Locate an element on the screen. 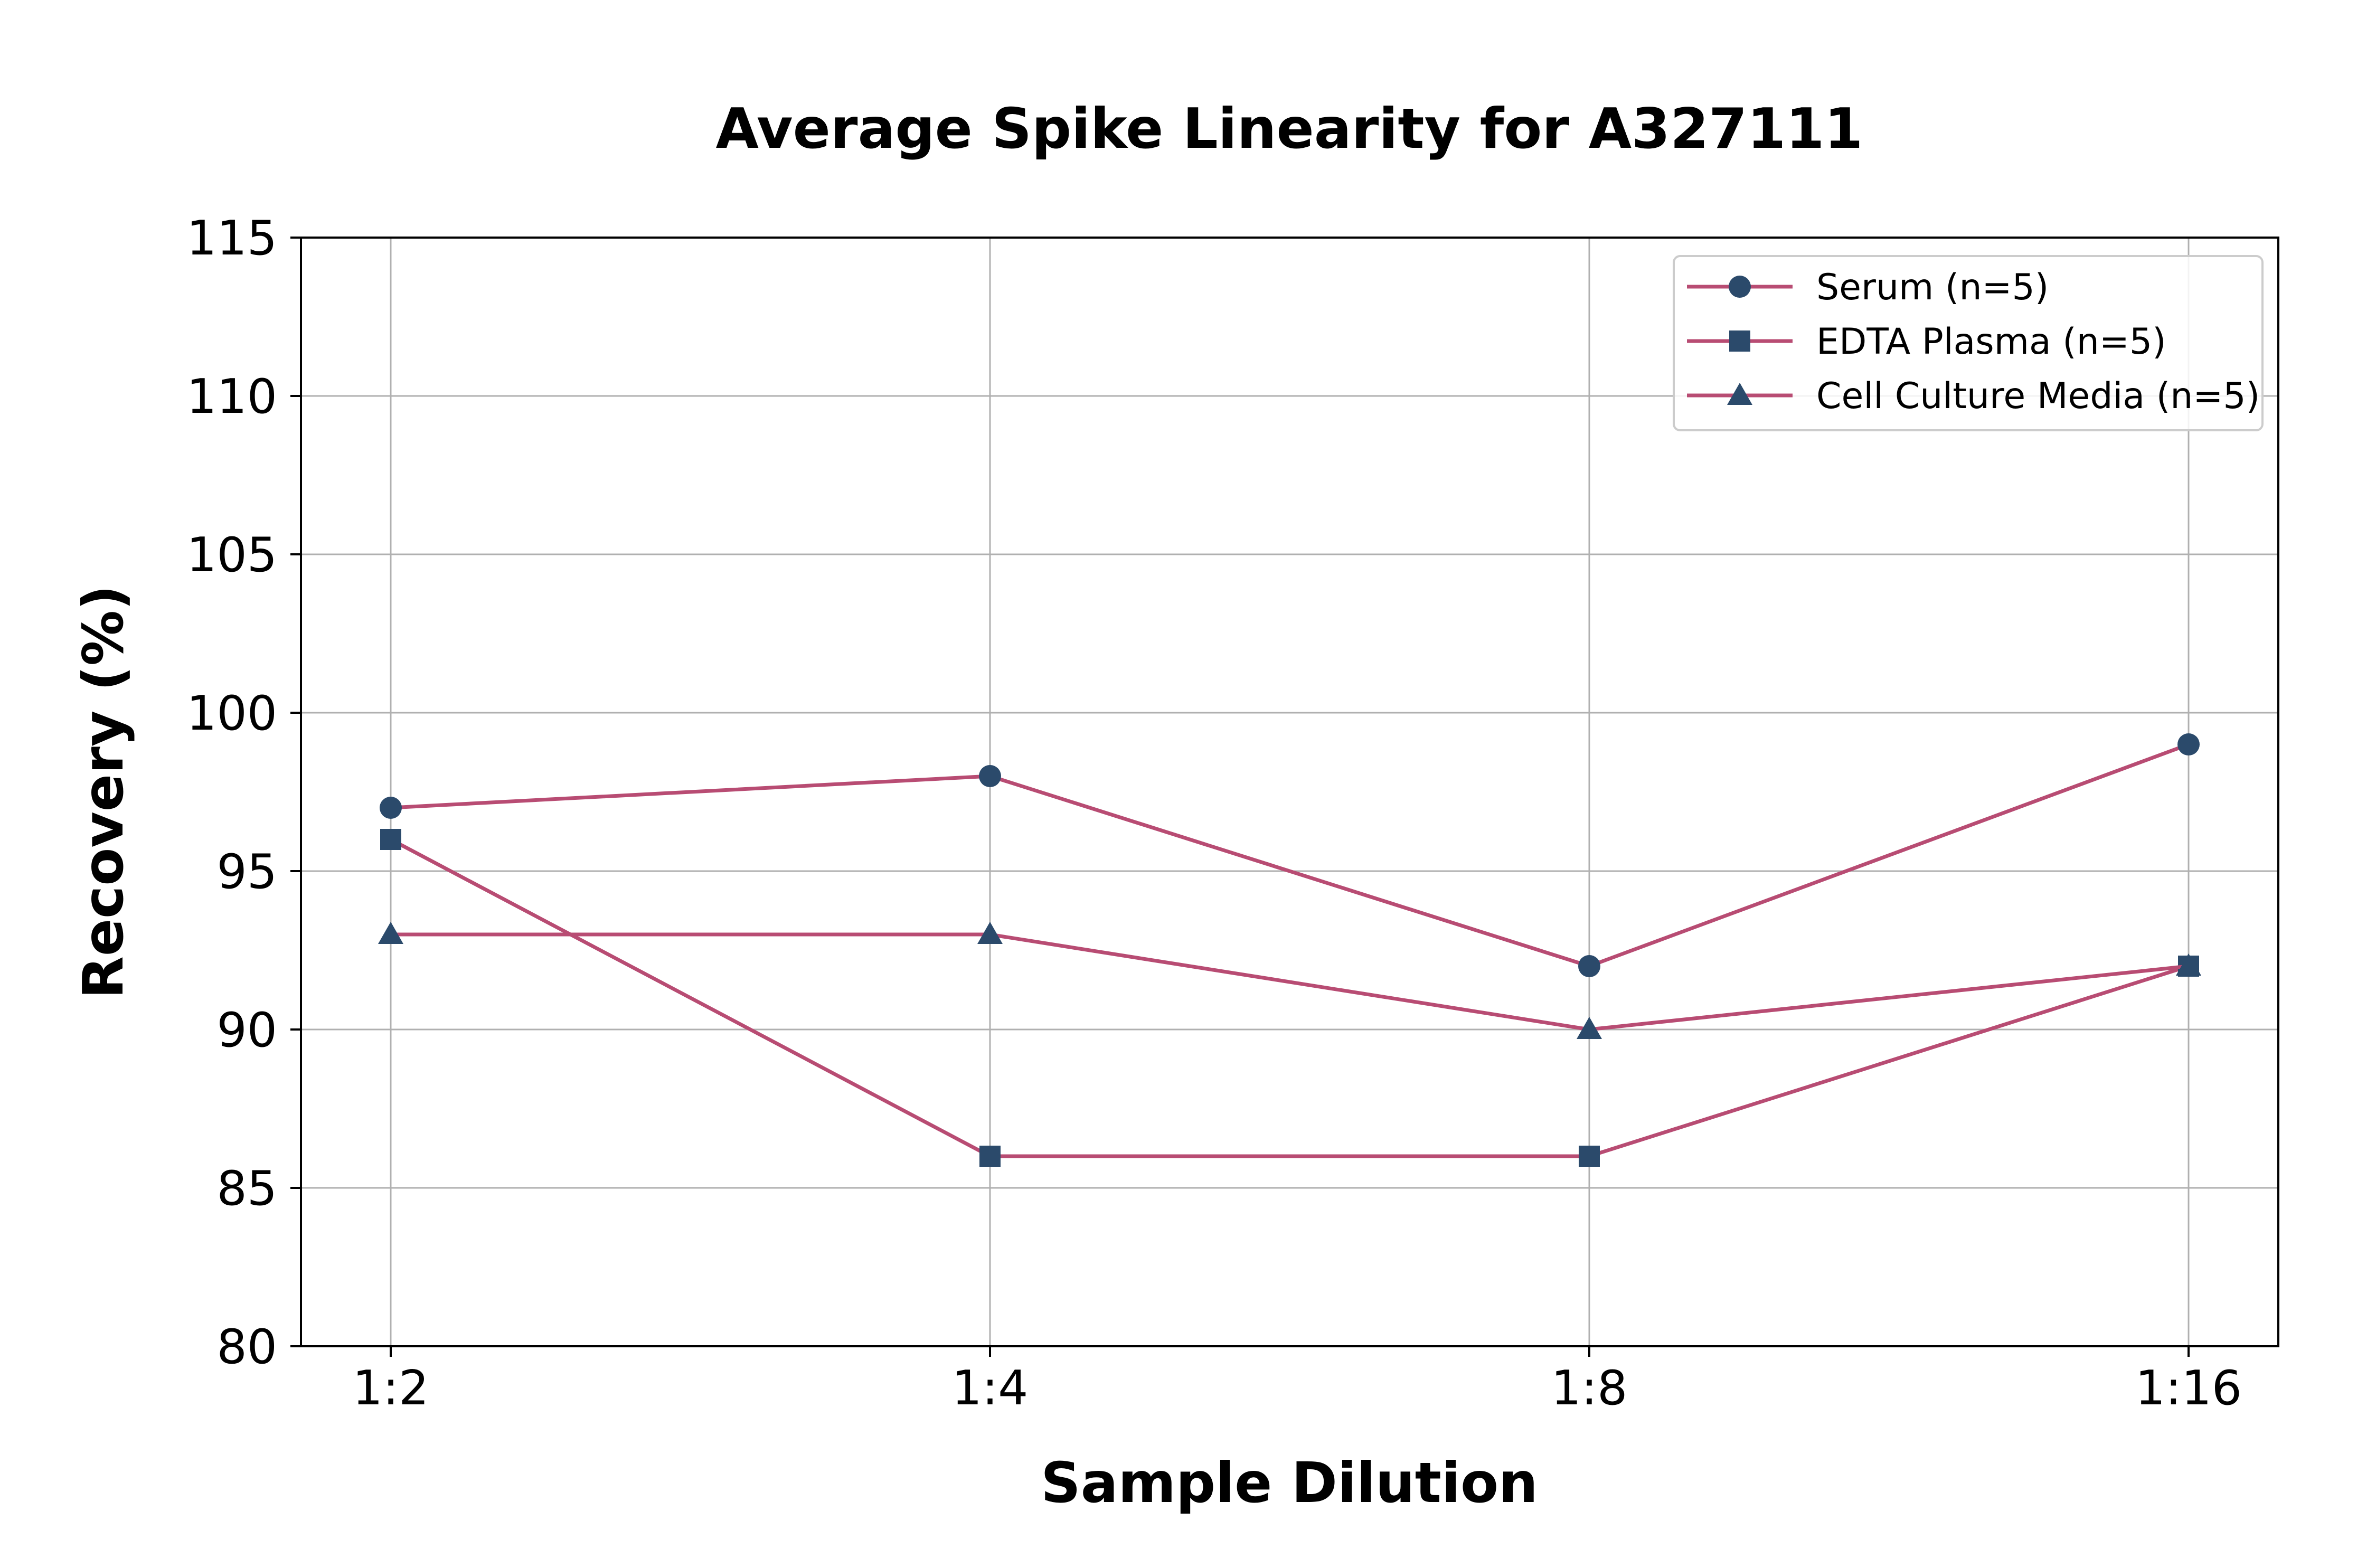  y-axis-label: Recovery (%) is located at coordinates (104, 792).